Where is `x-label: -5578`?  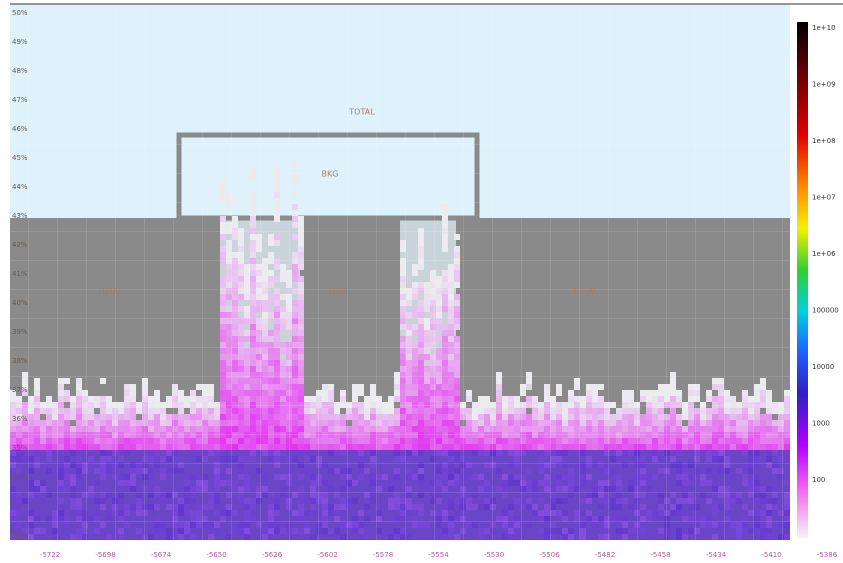
x-label: -5578 is located at coordinates (383, 555).